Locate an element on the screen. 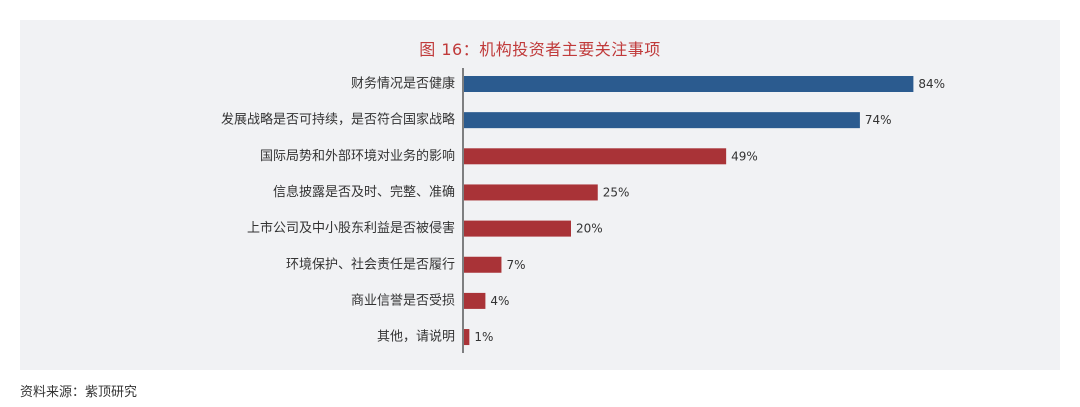 This screenshot has height=407, width=1080. value-label: 7% is located at coordinates (515, 265).